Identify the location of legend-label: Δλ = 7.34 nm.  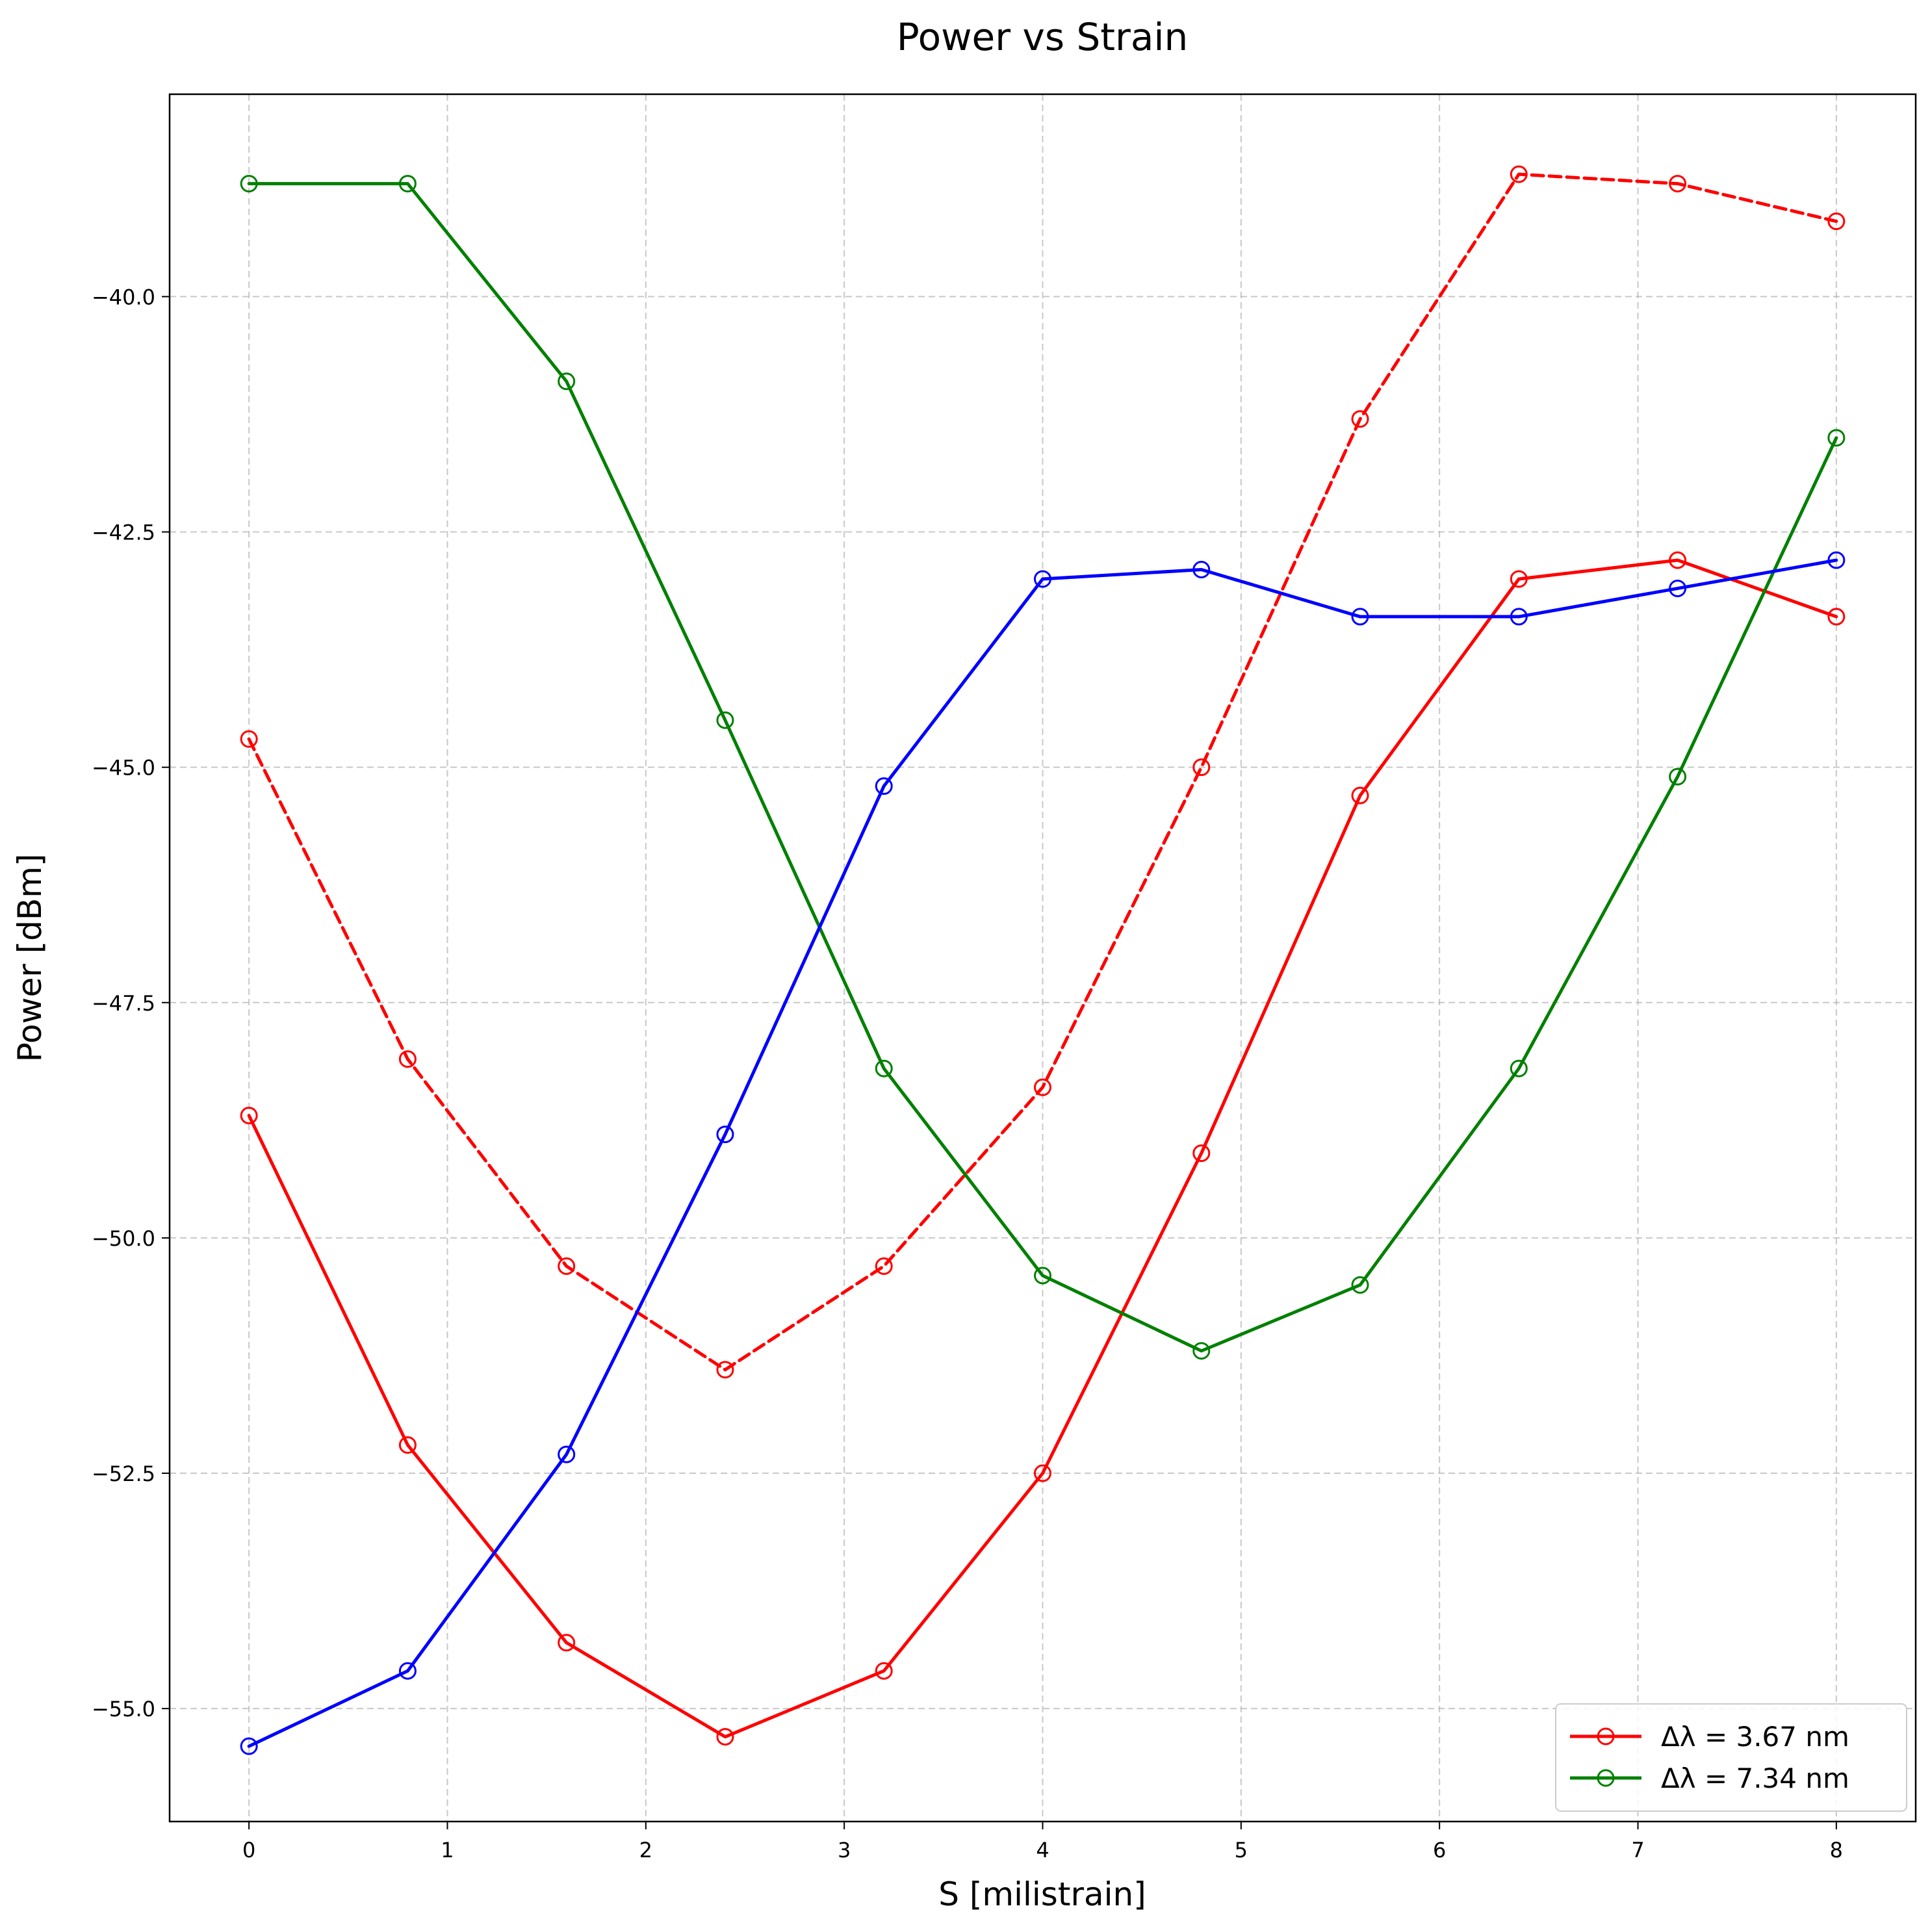
(1755, 1778).